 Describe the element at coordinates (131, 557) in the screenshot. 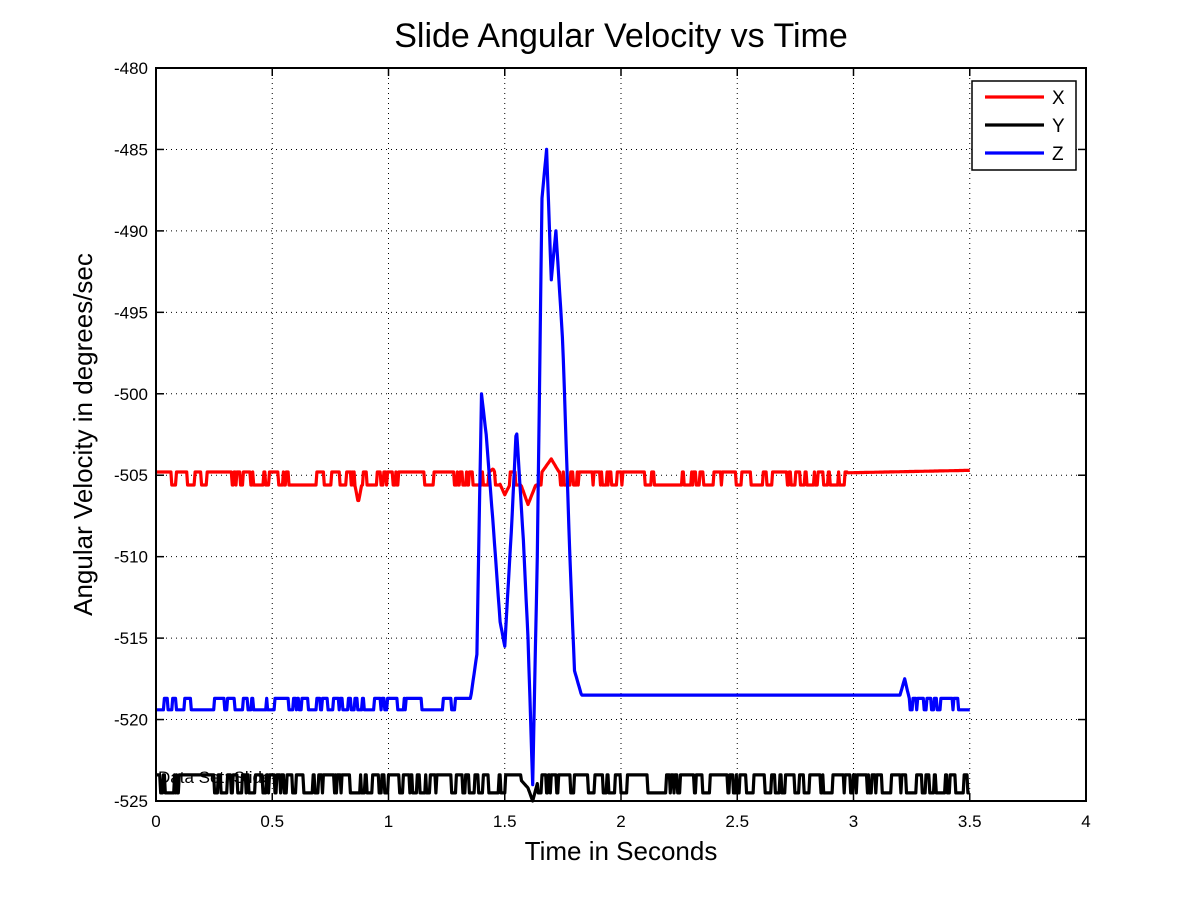

I see `y-tick-label: -510` at that location.